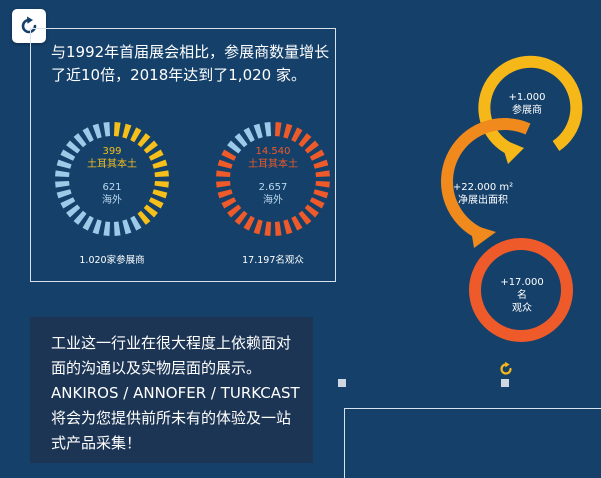 This screenshot has height=478, width=601. I want to click on visitors-domestic-value: 14.540, so click(273, 151).